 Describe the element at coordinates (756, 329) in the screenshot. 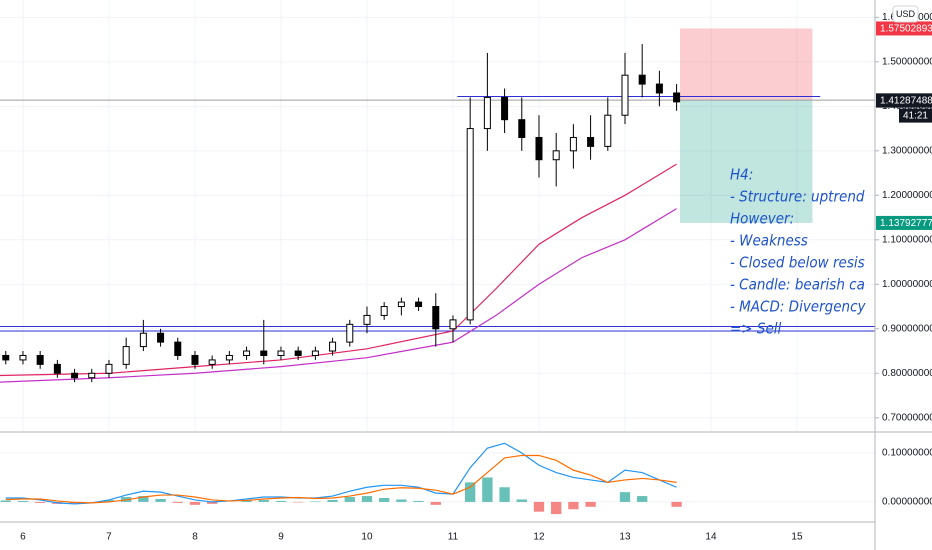

I see `annotation-line: => Sell` at that location.